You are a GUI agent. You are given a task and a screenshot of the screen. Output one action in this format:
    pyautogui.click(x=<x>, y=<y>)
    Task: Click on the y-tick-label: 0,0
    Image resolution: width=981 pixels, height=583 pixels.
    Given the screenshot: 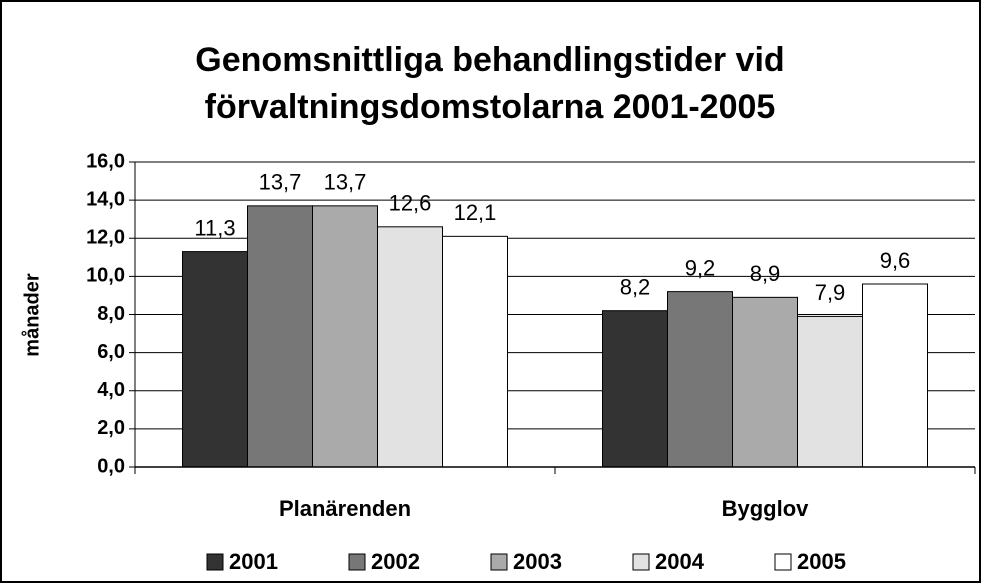 What is the action you would take?
    pyautogui.click(x=111, y=466)
    